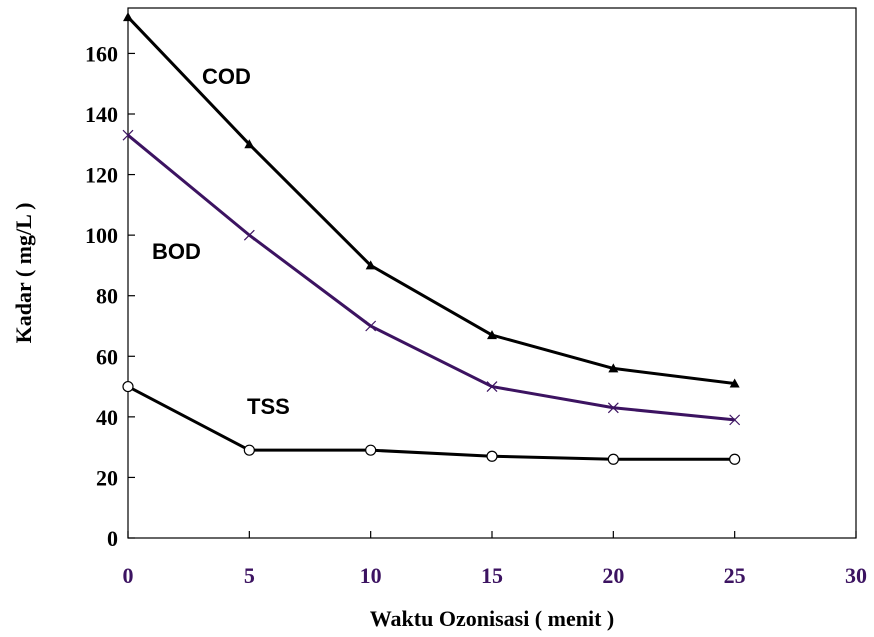 This screenshot has width=874, height=637. What do you see at coordinates (613, 575) in the screenshot?
I see `x-tick-label: 20` at bounding box center [613, 575].